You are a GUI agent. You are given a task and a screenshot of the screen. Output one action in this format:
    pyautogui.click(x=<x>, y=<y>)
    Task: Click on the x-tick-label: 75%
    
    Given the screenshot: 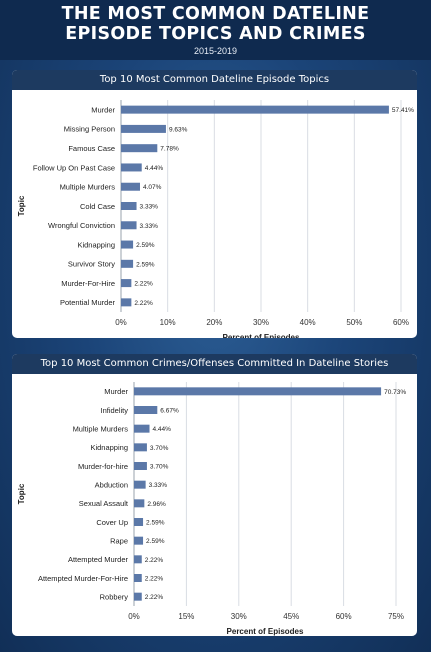 What is the action you would take?
    pyautogui.click(x=396, y=616)
    